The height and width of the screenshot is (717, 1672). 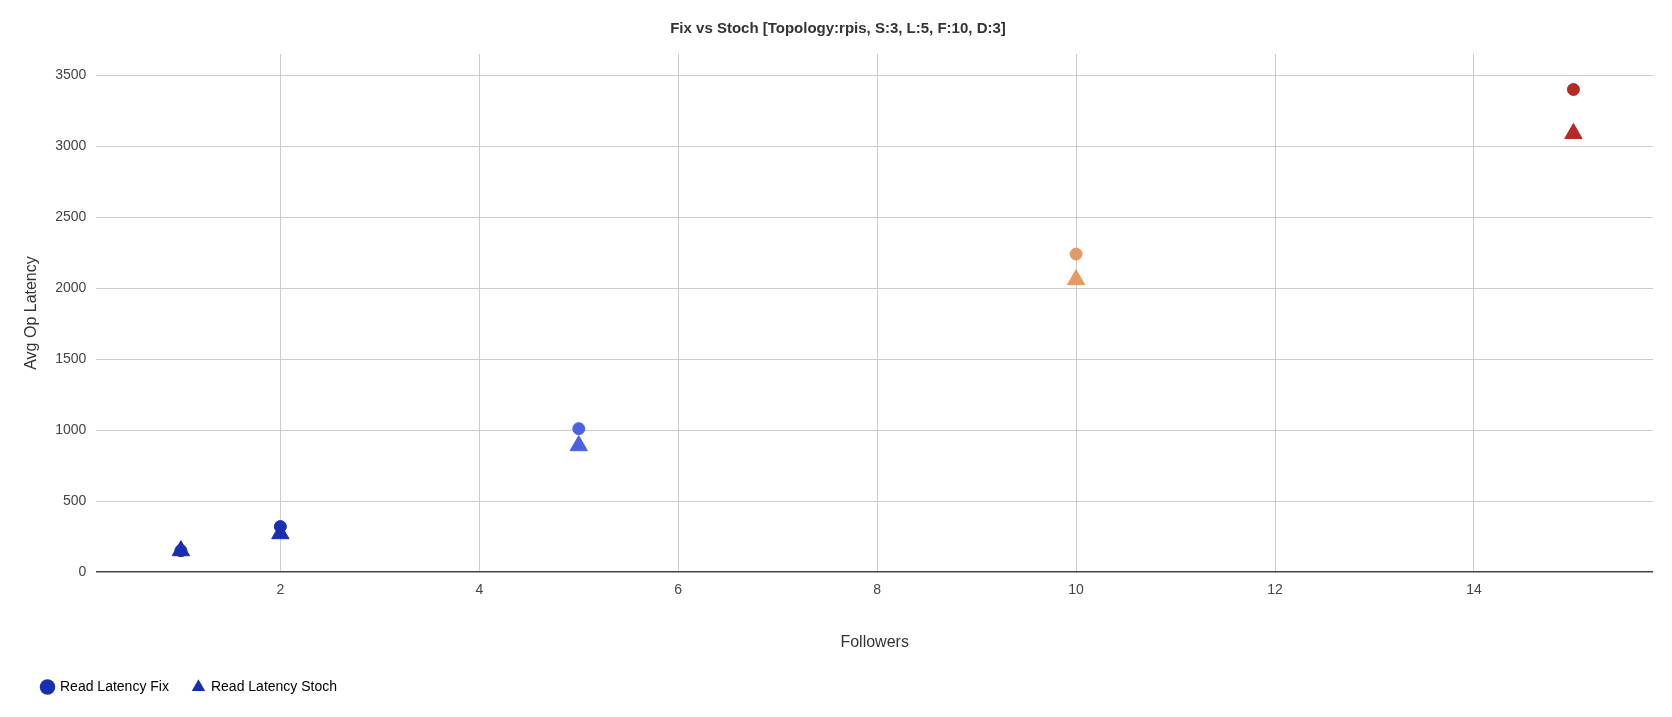 I want to click on x-tick-label: 12, so click(x=1275, y=589).